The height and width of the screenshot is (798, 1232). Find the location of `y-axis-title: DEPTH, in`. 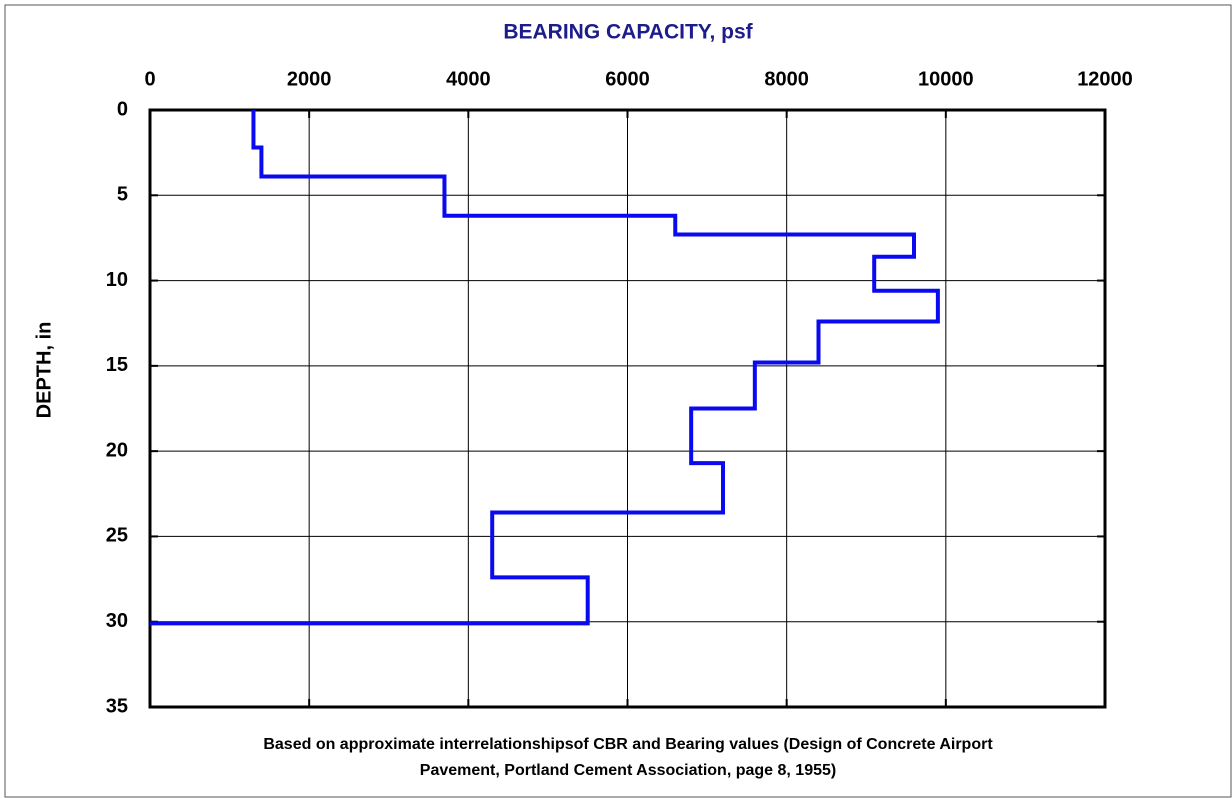

y-axis-title: DEPTH, in is located at coordinates (44, 370).